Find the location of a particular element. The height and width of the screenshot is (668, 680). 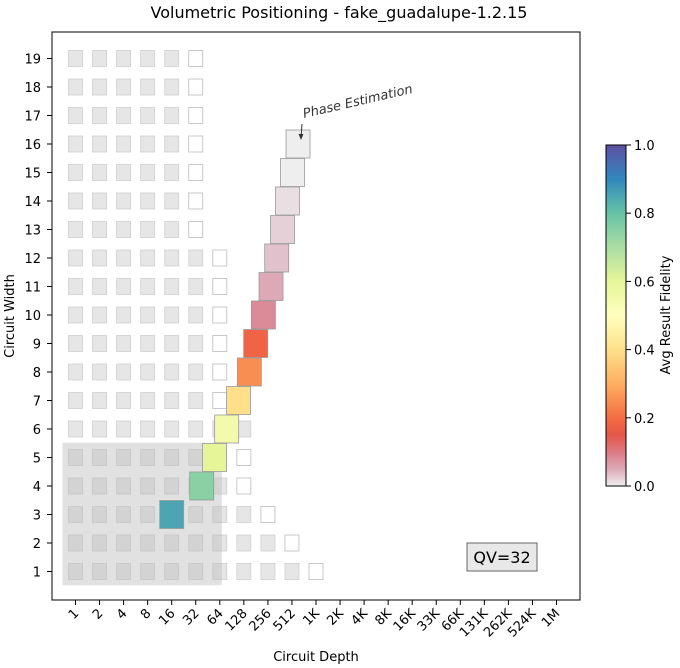

y-tick-label: 2 is located at coordinates (37, 544).